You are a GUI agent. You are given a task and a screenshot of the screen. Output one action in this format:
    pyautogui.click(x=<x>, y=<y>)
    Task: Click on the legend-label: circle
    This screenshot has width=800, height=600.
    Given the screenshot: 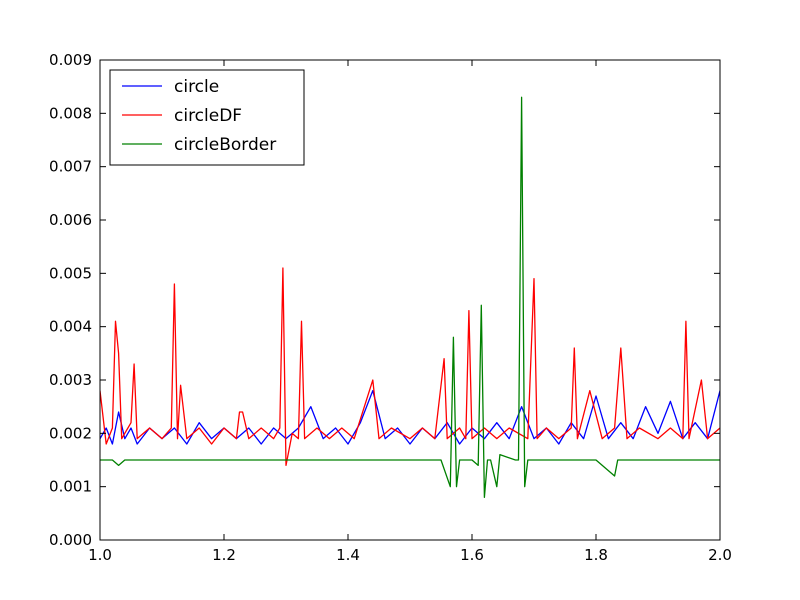 What is the action you would take?
    pyautogui.click(x=196, y=87)
    